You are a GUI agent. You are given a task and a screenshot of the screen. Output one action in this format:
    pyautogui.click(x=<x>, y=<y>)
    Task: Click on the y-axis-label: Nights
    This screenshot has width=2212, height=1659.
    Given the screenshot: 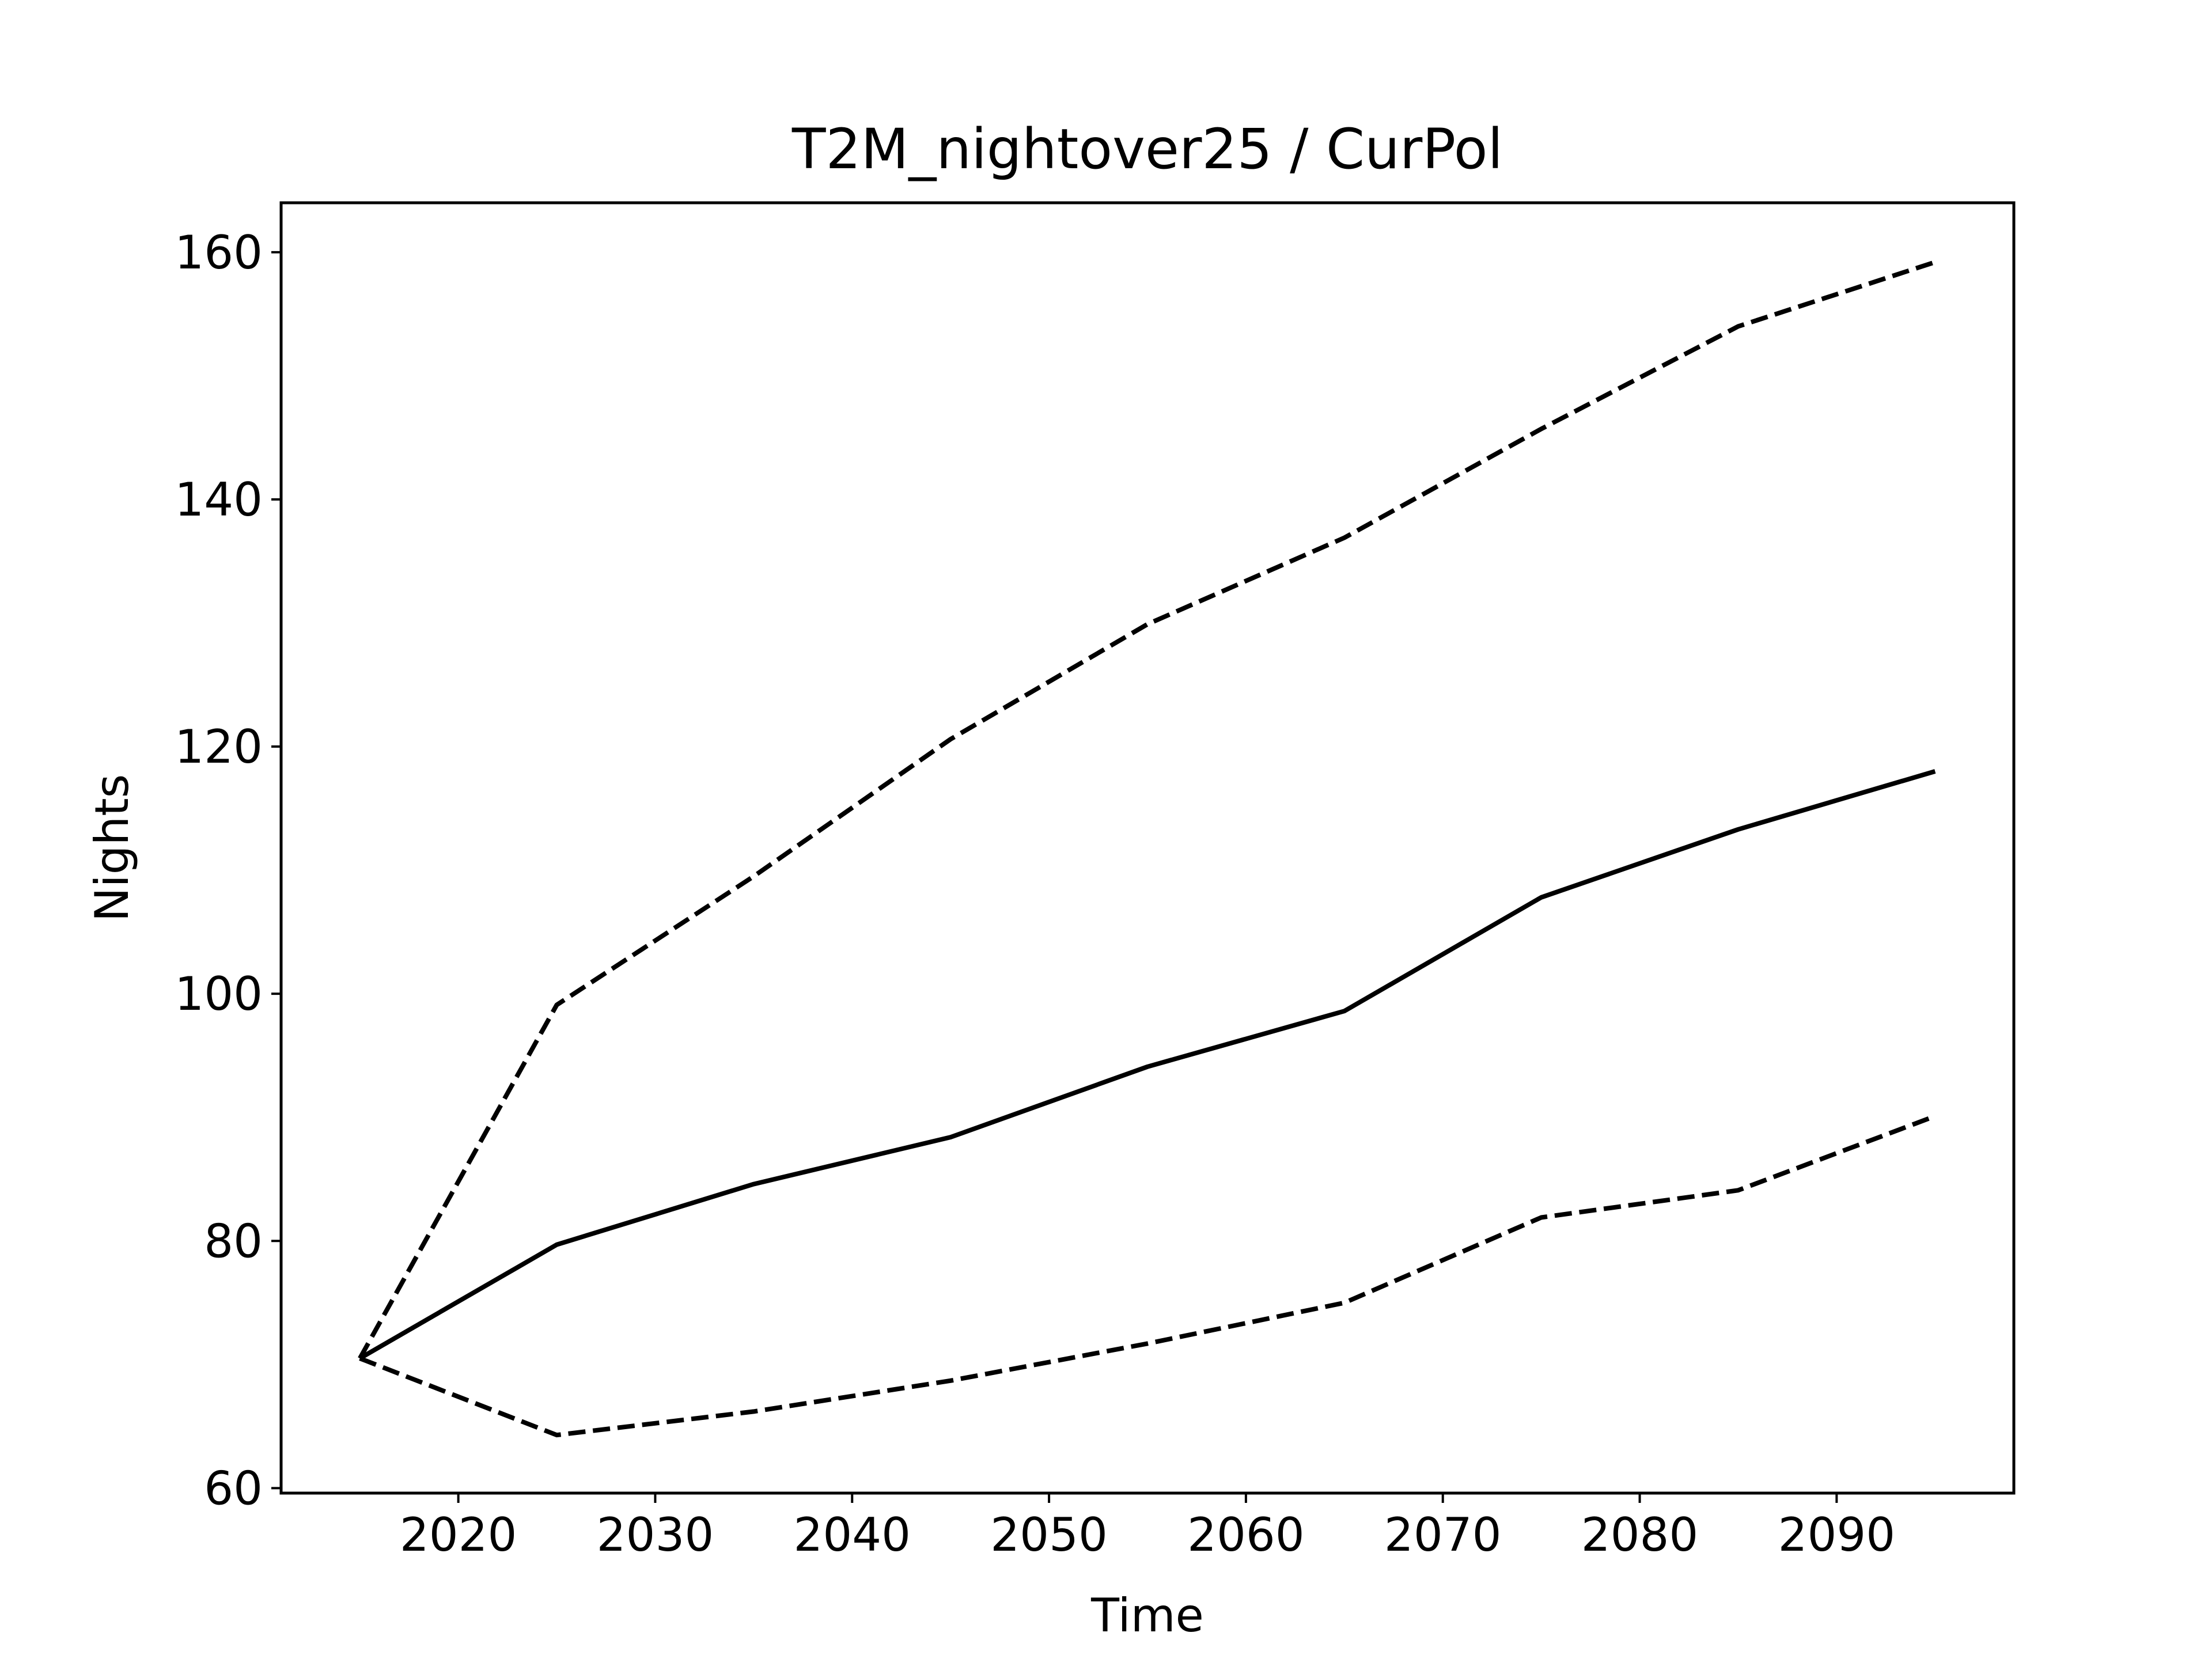 What is the action you would take?
    pyautogui.click(x=112, y=848)
    